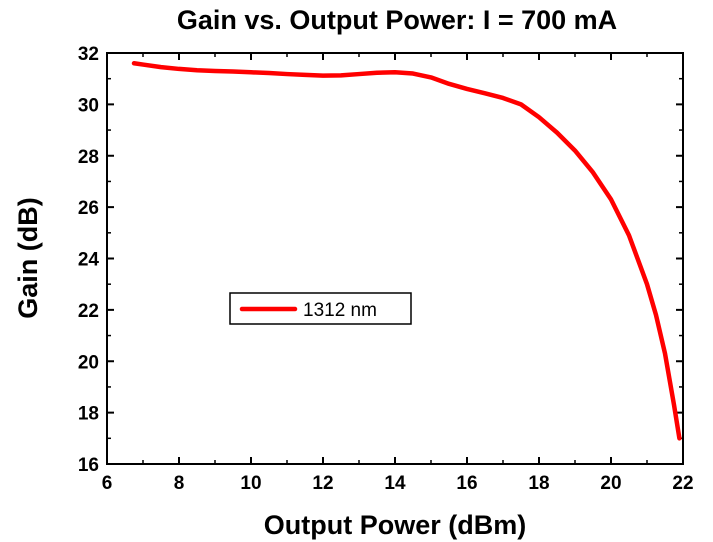 This screenshot has height=542, width=713. Describe the element at coordinates (88, 54) in the screenshot. I see `y-tick-label: 32` at that location.